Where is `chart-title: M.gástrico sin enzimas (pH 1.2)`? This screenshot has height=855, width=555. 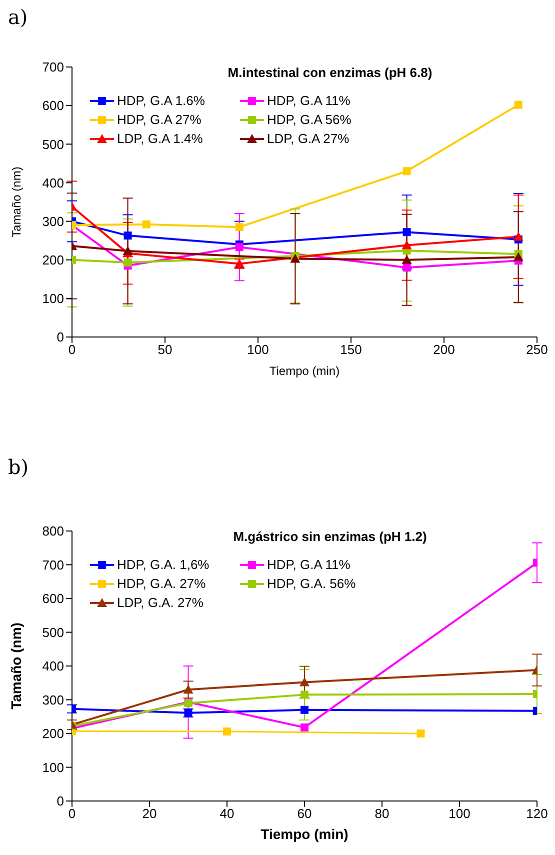 chart-title: M.gástrico sin enzimas (pH 1.2) is located at coordinates (330, 536).